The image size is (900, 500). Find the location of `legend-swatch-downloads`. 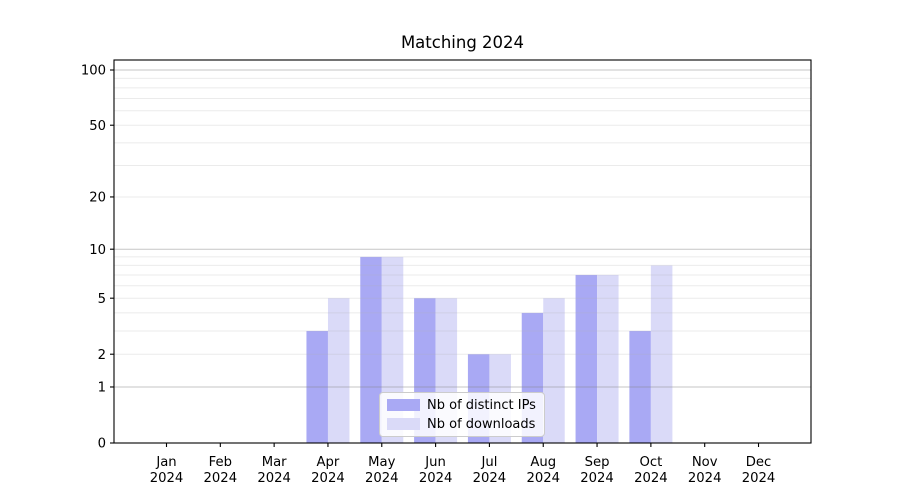

legend-swatch-downloads is located at coordinates (403, 424).